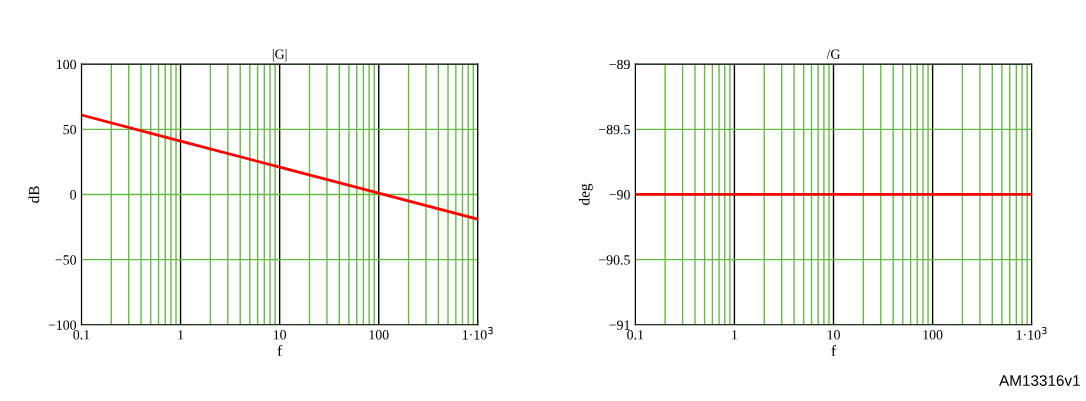 The height and width of the screenshot is (401, 1086). I want to click on y-axis-title: dB, so click(34, 194).